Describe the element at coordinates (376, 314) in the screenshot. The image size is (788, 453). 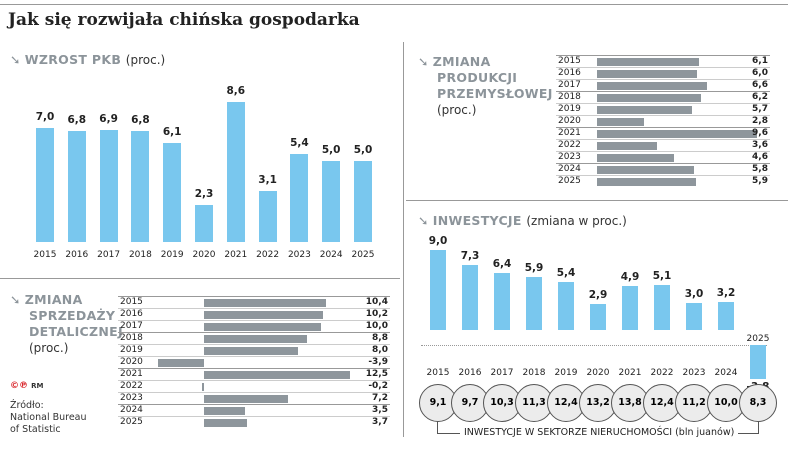
I see `value-label: 10,2` at that location.